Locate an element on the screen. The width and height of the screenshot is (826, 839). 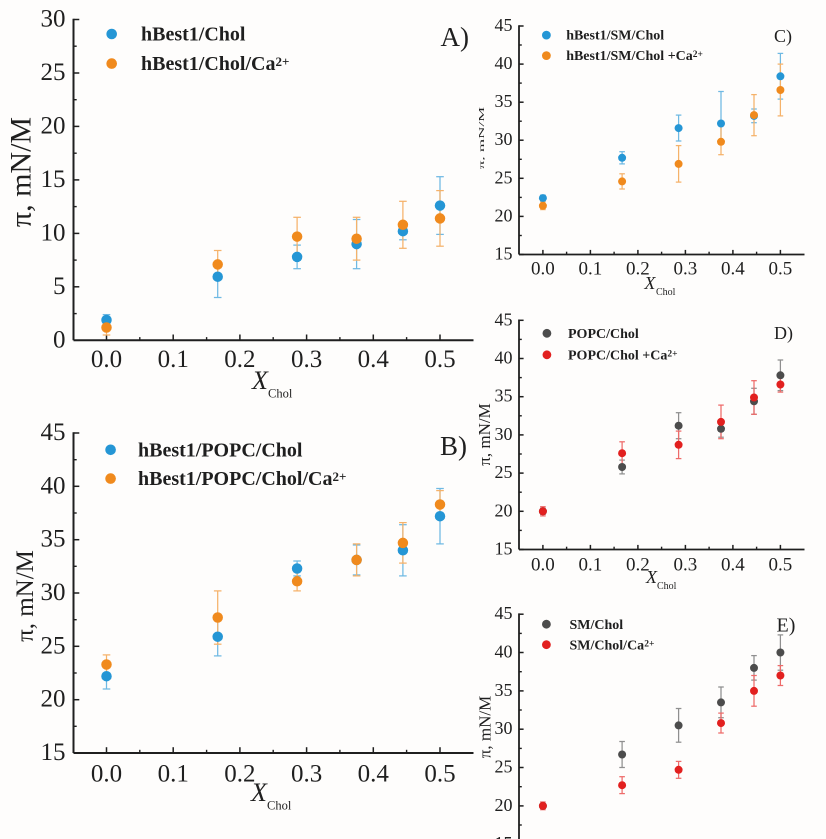
svg-text: hBest1/Chol/Ca2+ is located at coordinates (215, 64).